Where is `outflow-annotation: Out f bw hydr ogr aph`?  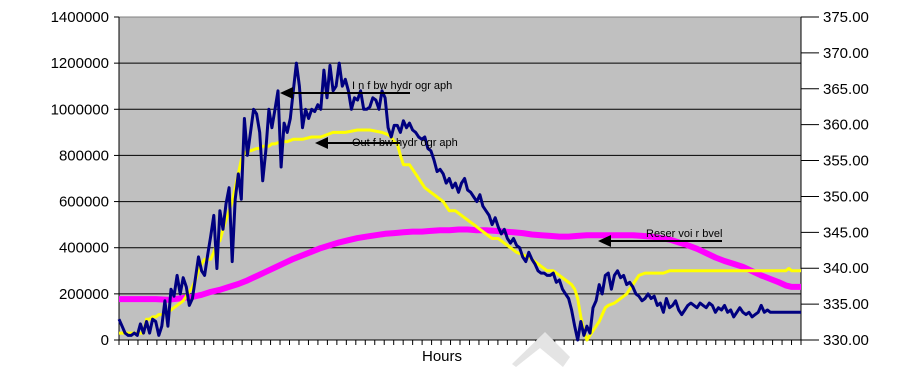
outflow-annotation: Out f bw hydr ogr aph is located at coordinates (405, 143).